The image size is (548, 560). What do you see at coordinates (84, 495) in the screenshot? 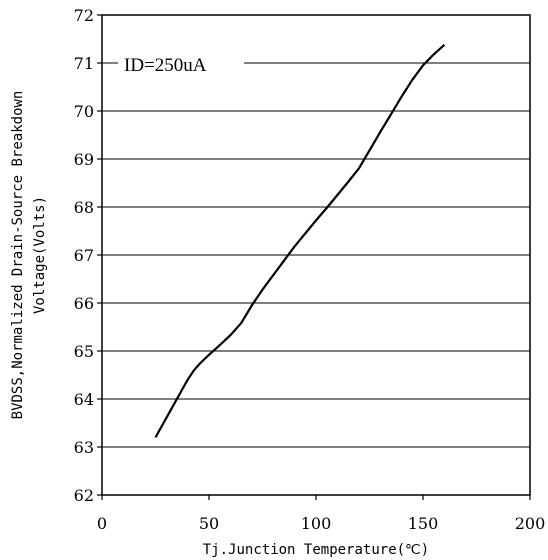
I see `y-tick-label: 62` at bounding box center [84, 495].